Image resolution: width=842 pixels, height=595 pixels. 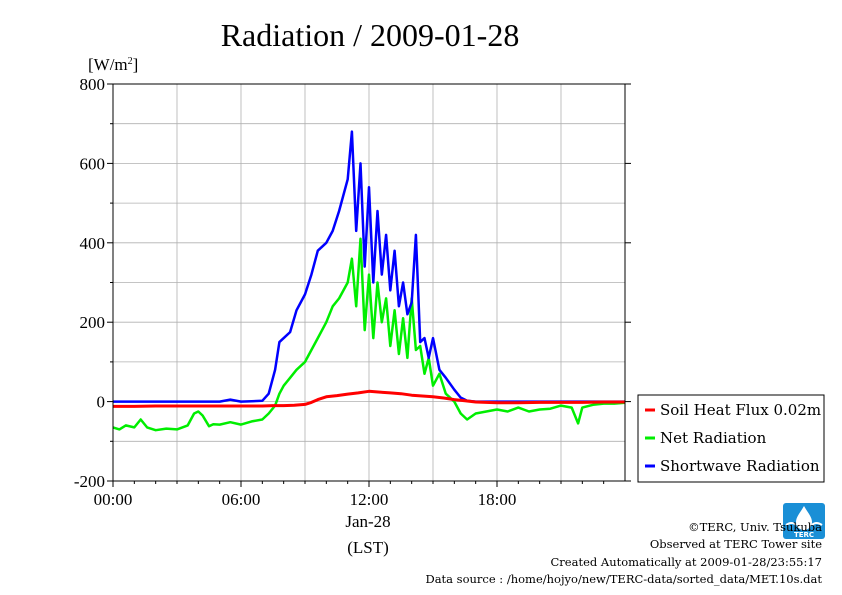 I want to click on drop-icon, so click(x=804, y=518).